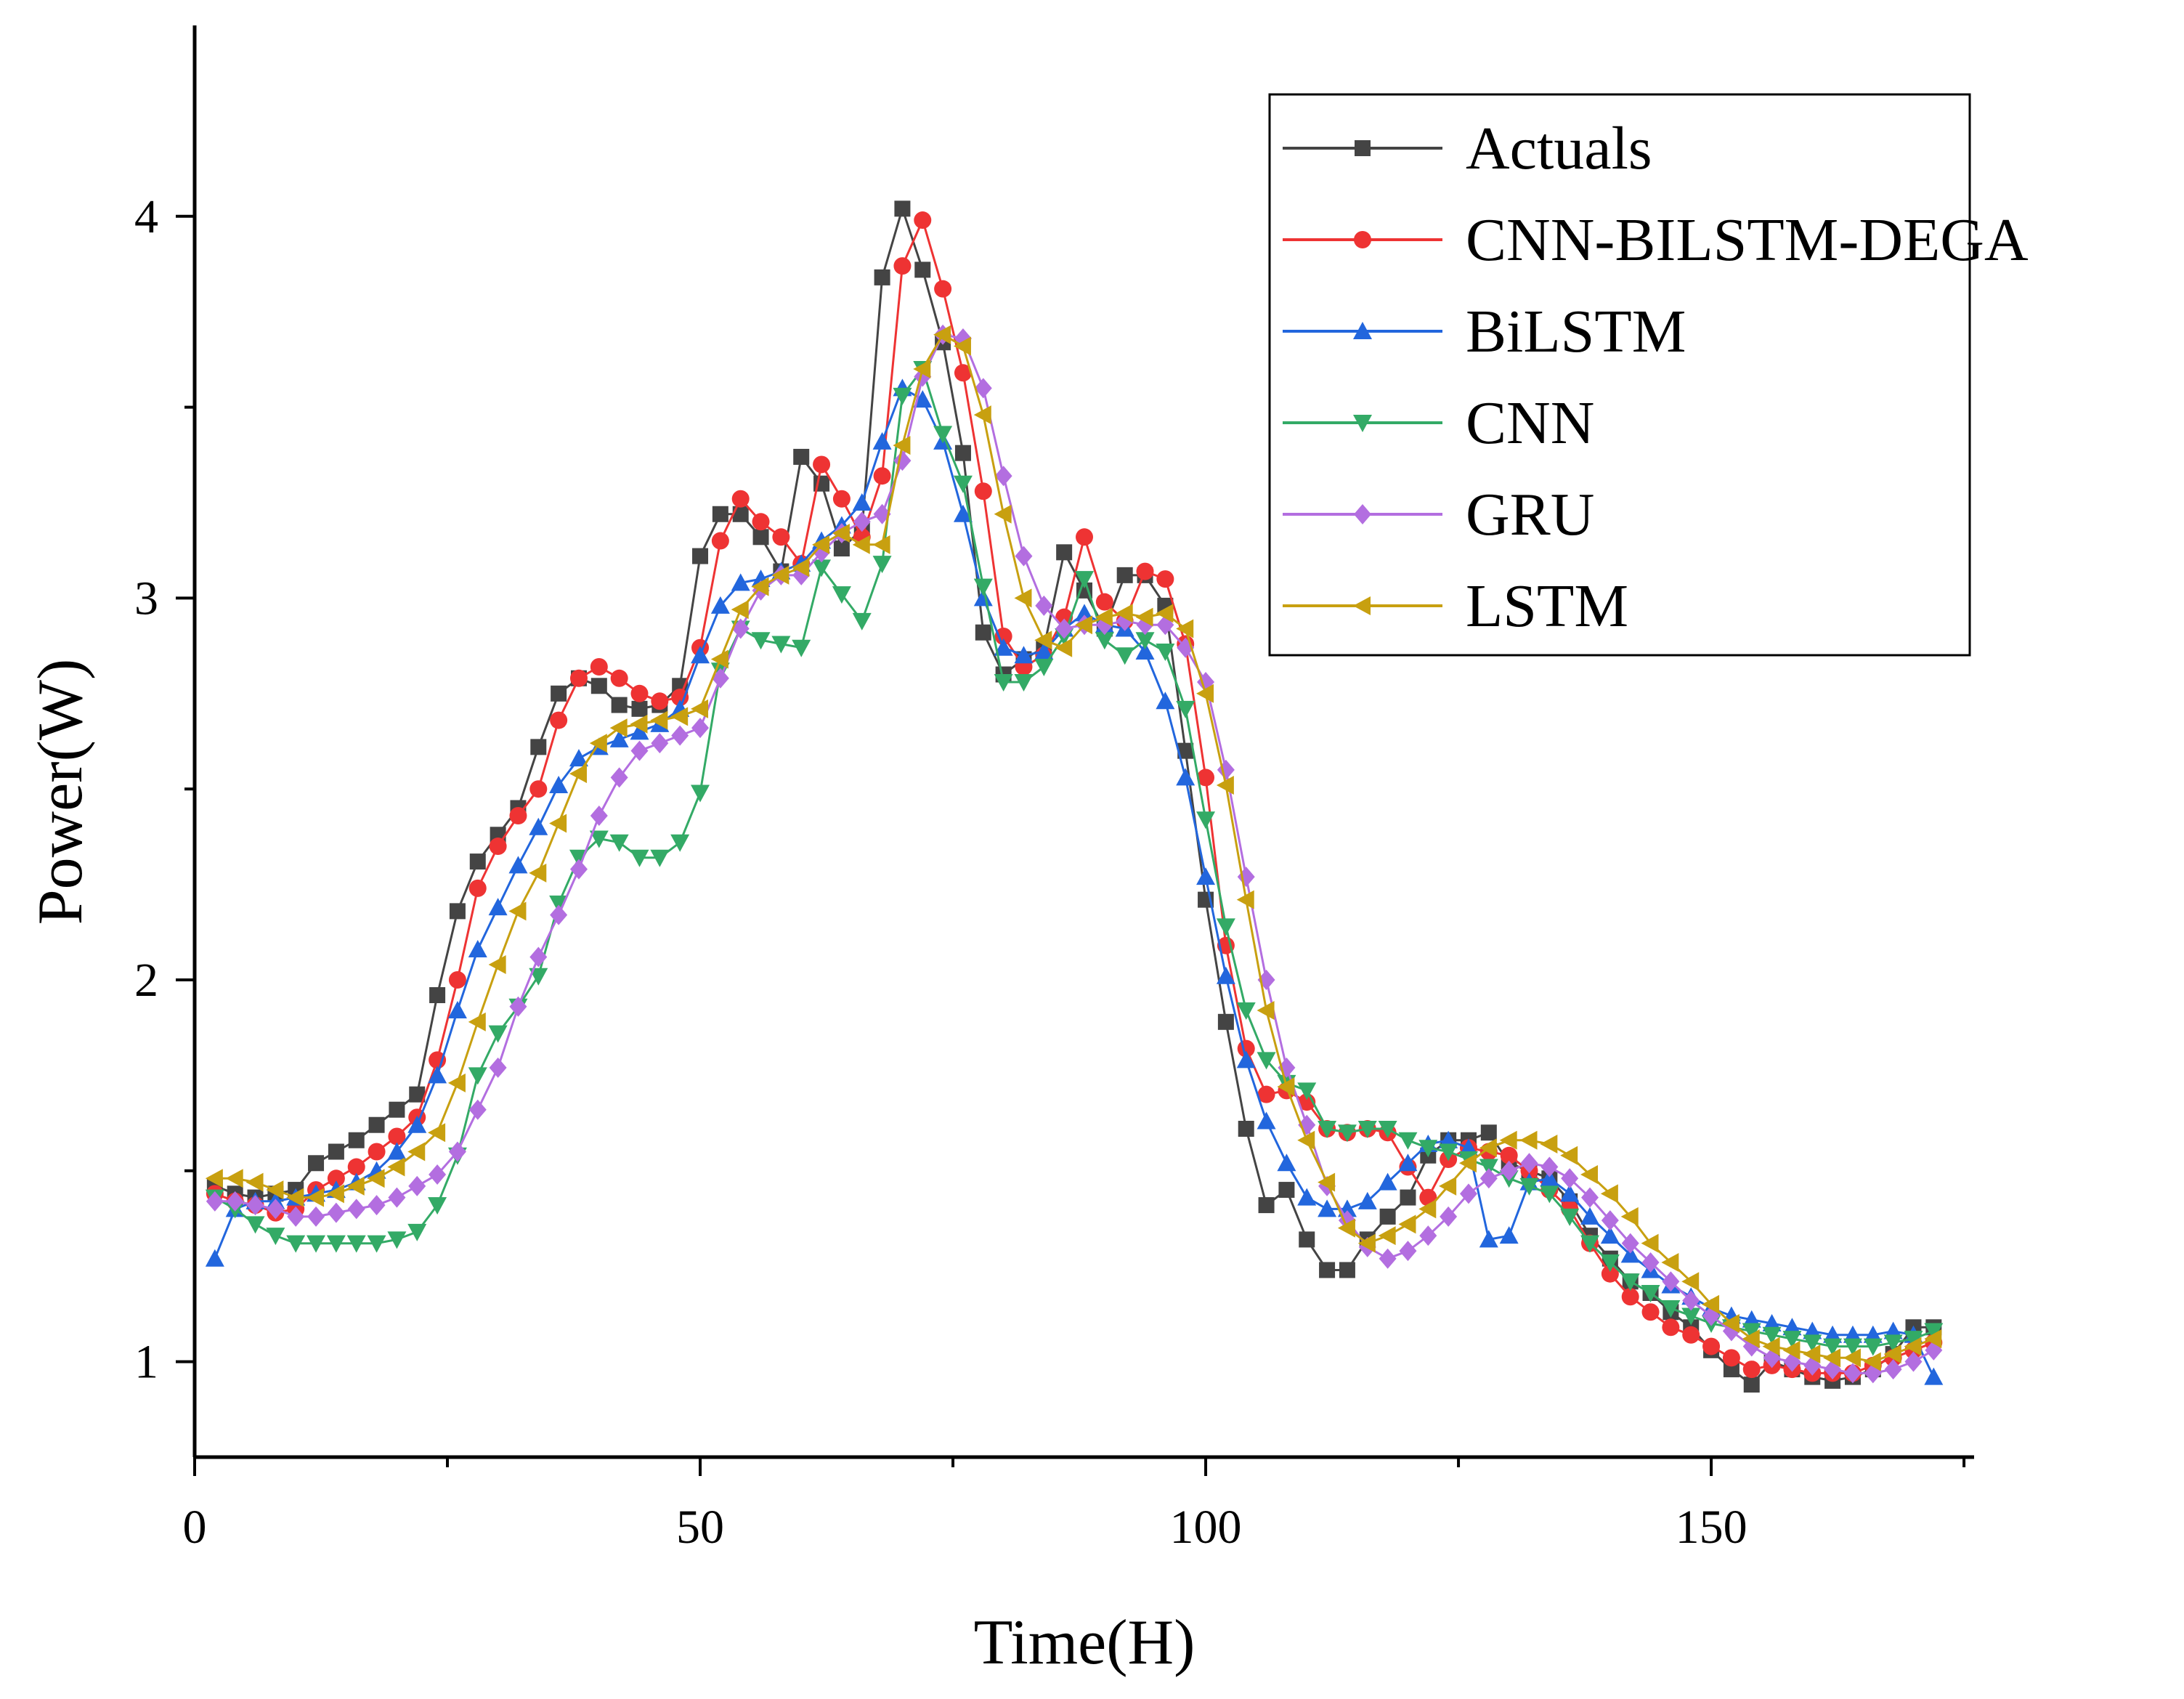  What do you see at coordinates (1439, 514) in the screenshot?
I see `legend-item: GRU` at bounding box center [1439, 514].